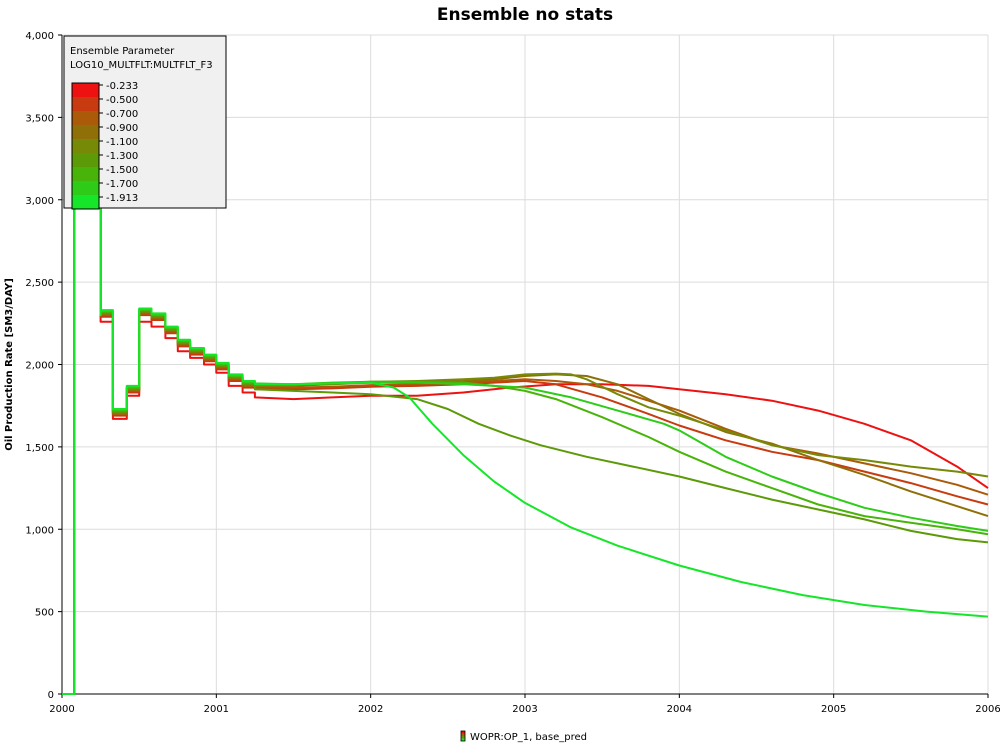 The image size is (1000, 745). Describe the element at coordinates (39, 448) in the screenshot. I see `y-tick-label: 1,500` at that location.